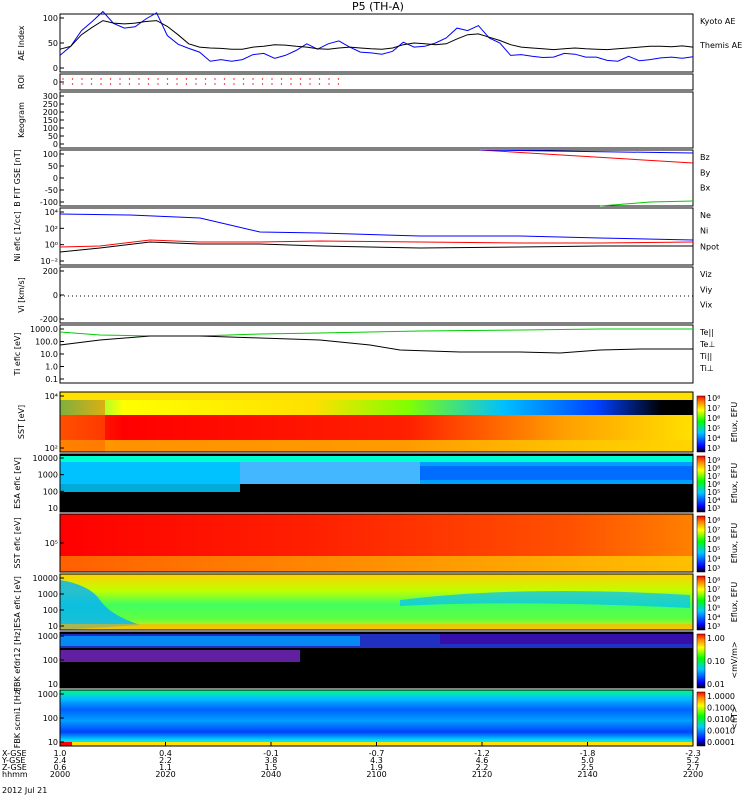  I want to click on ytick-label-ae: 50, so click(53, 43).